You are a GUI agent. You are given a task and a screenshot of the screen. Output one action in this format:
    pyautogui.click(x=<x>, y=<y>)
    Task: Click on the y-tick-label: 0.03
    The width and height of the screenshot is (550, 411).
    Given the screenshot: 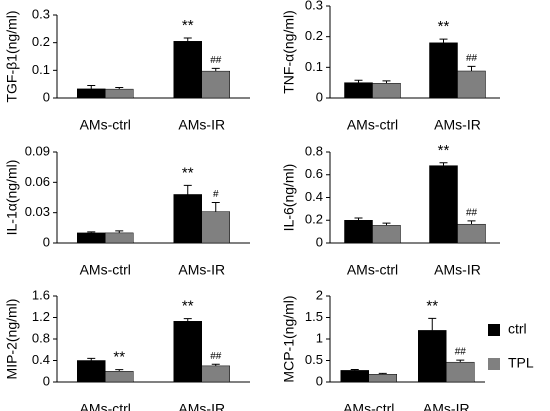 What is the action you would take?
    pyautogui.click(x=37, y=211)
    